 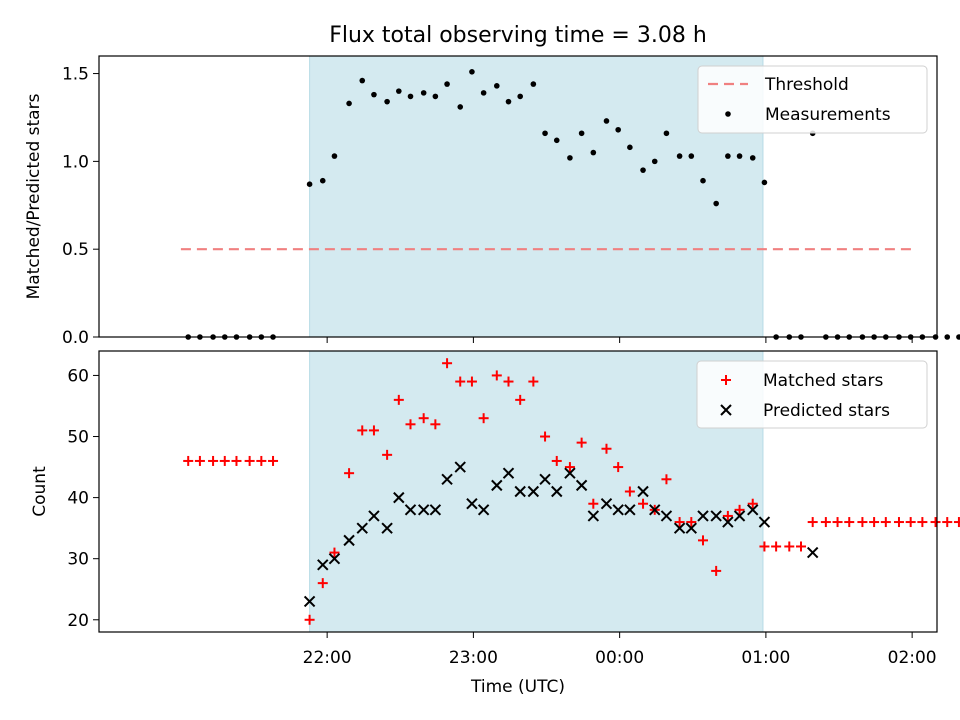 What do you see at coordinates (912, 658) in the screenshot?
I see `x-tick-label: 02:00` at bounding box center [912, 658].